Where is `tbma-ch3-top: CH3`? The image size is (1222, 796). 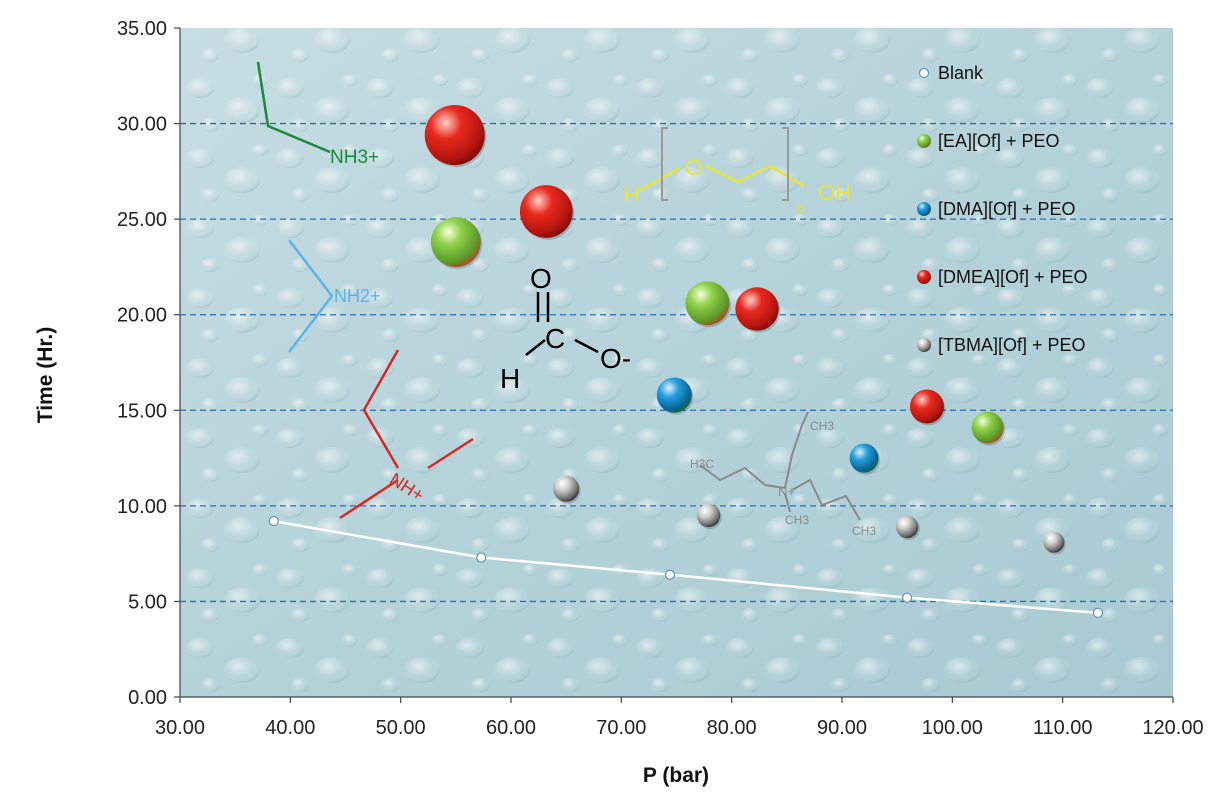
tbma-ch3-top: CH3 is located at coordinates (822, 426).